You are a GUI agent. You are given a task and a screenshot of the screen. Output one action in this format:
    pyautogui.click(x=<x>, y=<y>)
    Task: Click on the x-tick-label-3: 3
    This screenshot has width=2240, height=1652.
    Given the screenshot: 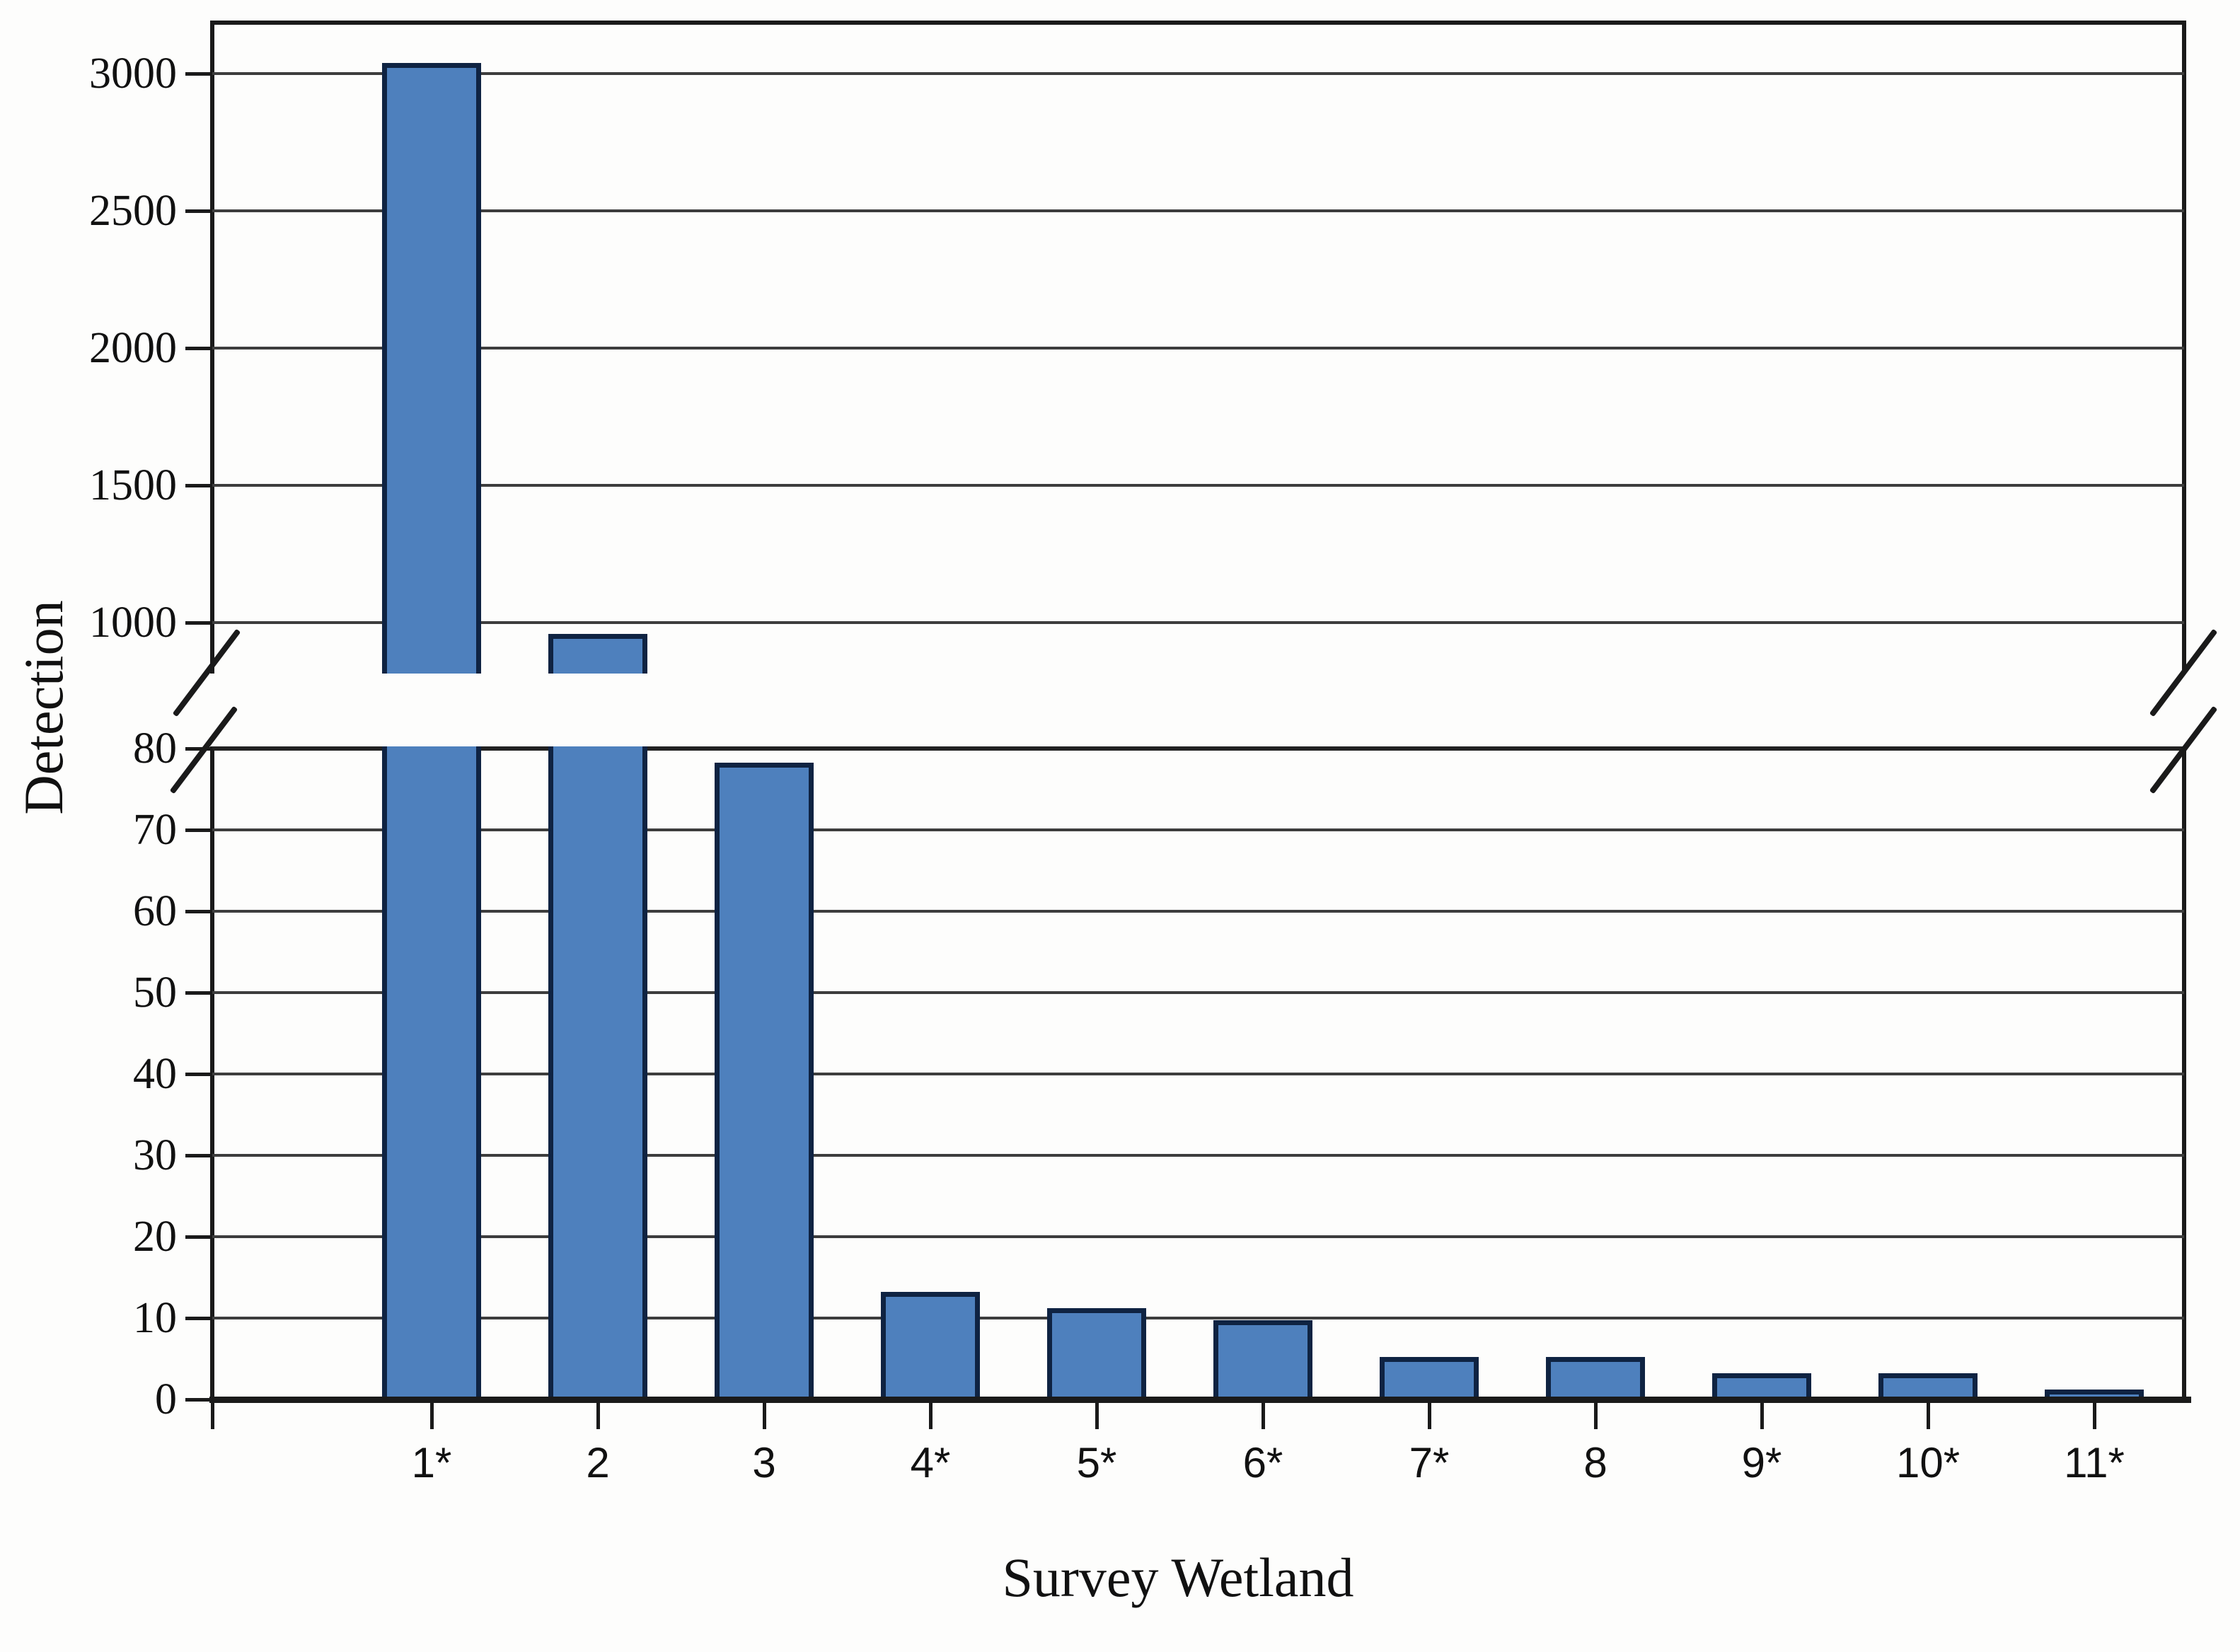 What is the action you would take?
    pyautogui.click(x=764, y=1462)
    